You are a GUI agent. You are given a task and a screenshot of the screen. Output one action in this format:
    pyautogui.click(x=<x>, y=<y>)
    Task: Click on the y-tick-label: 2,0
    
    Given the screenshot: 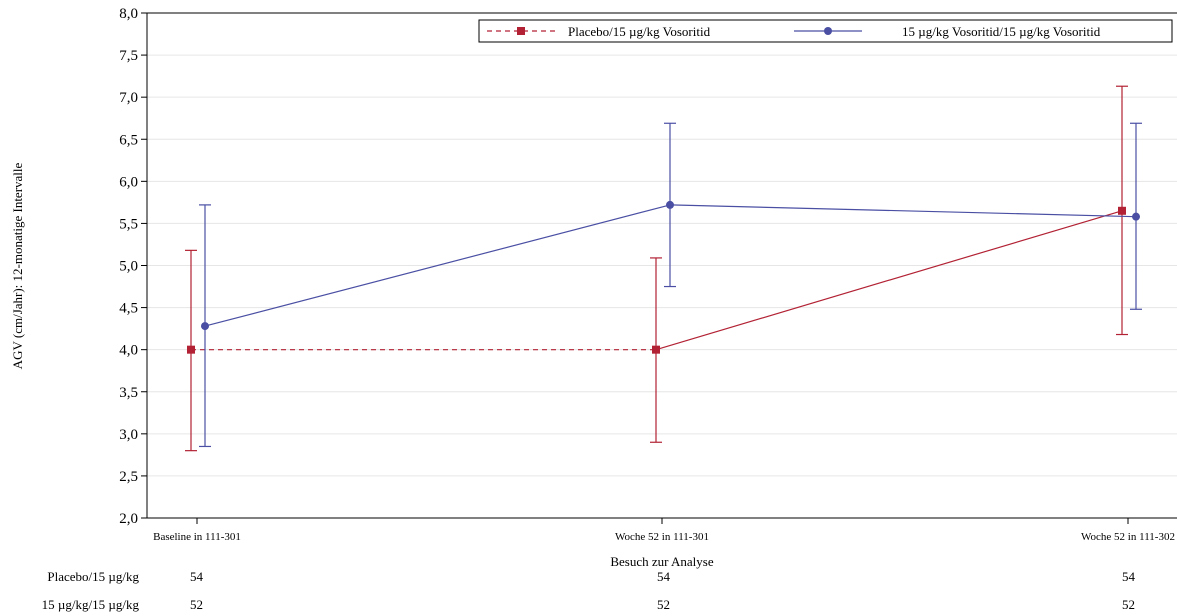 What is the action you would take?
    pyautogui.click(x=128, y=519)
    